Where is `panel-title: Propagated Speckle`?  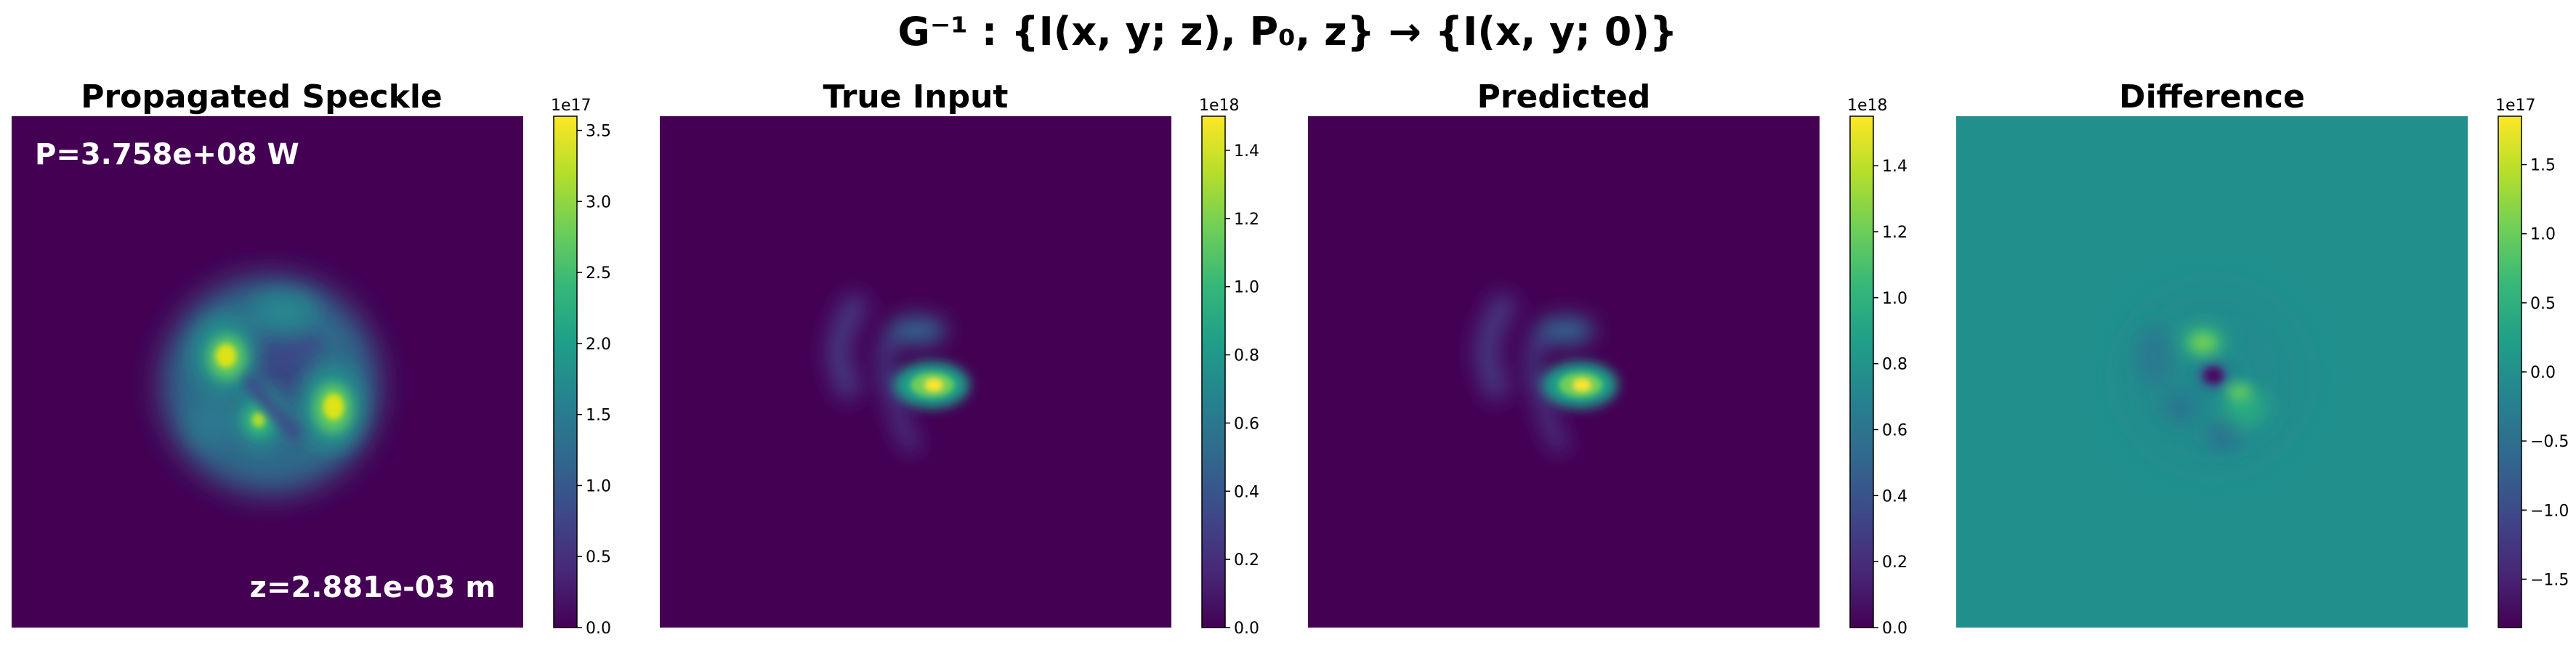
panel-title: Propagated Speckle is located at coordinates (262, 97).